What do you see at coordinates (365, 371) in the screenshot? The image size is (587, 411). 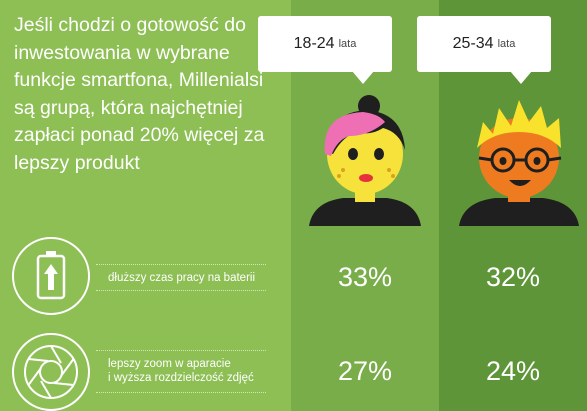 I see `value-camera-18-24: 27%` at bounding box center [365, 371].